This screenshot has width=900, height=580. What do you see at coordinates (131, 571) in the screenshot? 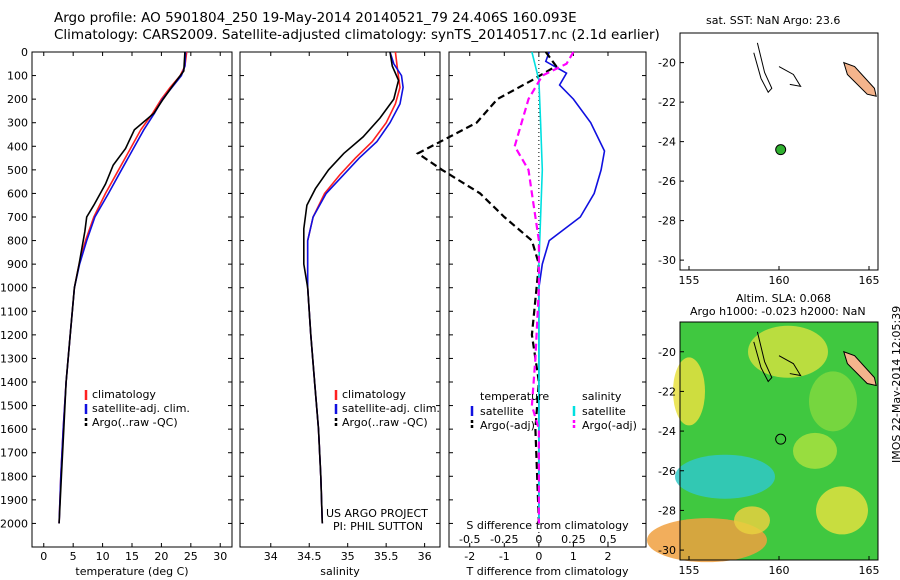
I see `x-axis-label: temperature (deg C)` at bounding box center [131, 571].